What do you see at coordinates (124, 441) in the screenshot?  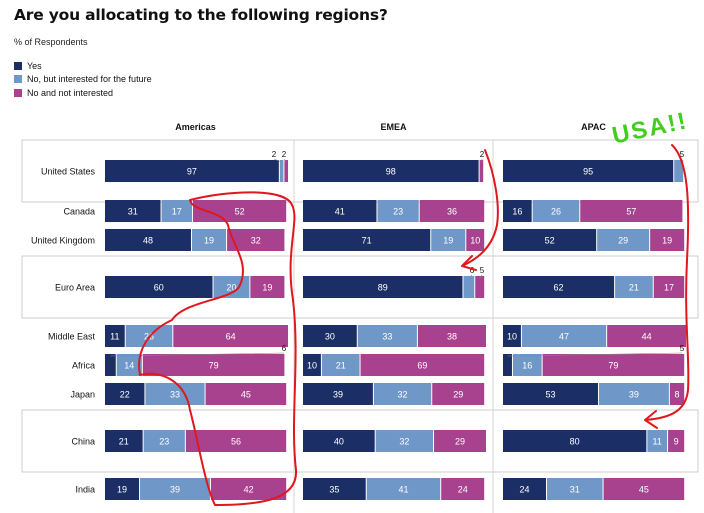 I see `bar-americas-china-yes` at bounding box center [124, 441].